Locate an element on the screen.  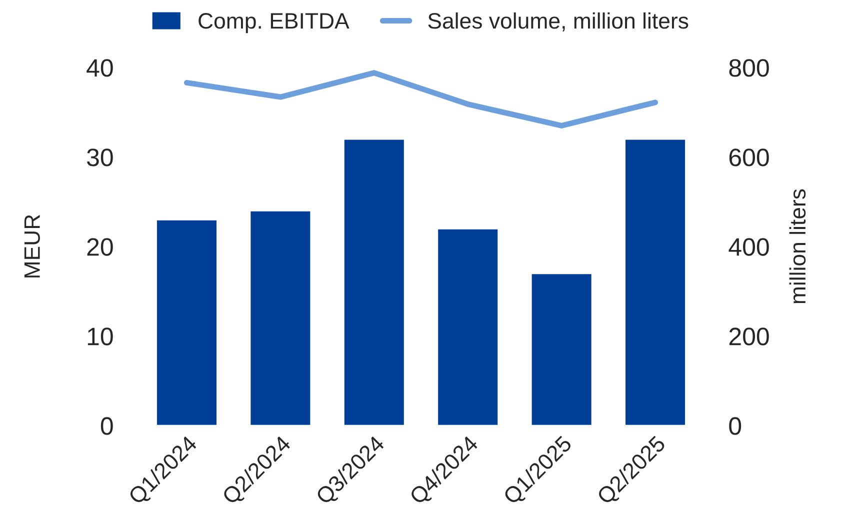
y-tick-label: 0 is located at coordinates (106, 426).